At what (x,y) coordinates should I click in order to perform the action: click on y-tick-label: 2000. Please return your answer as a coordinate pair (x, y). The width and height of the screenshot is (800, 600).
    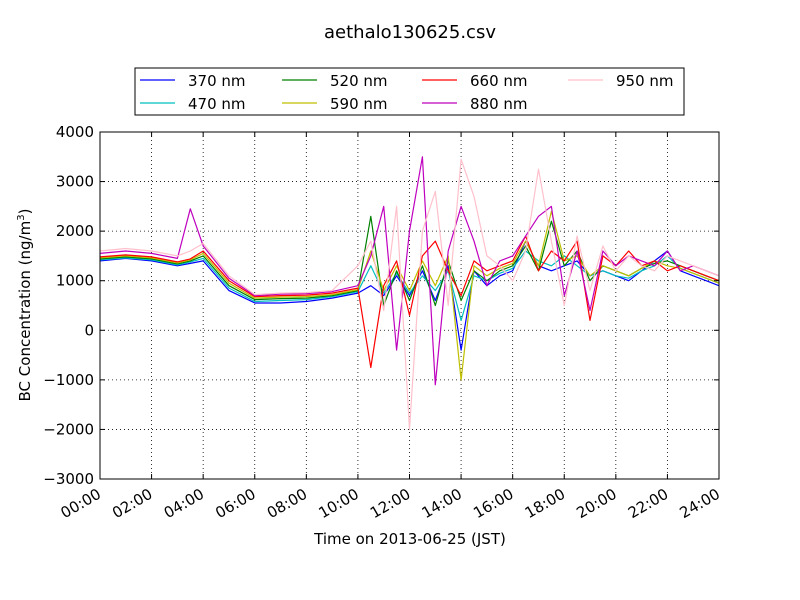
    Looking at the image, I should click on (75, 231).